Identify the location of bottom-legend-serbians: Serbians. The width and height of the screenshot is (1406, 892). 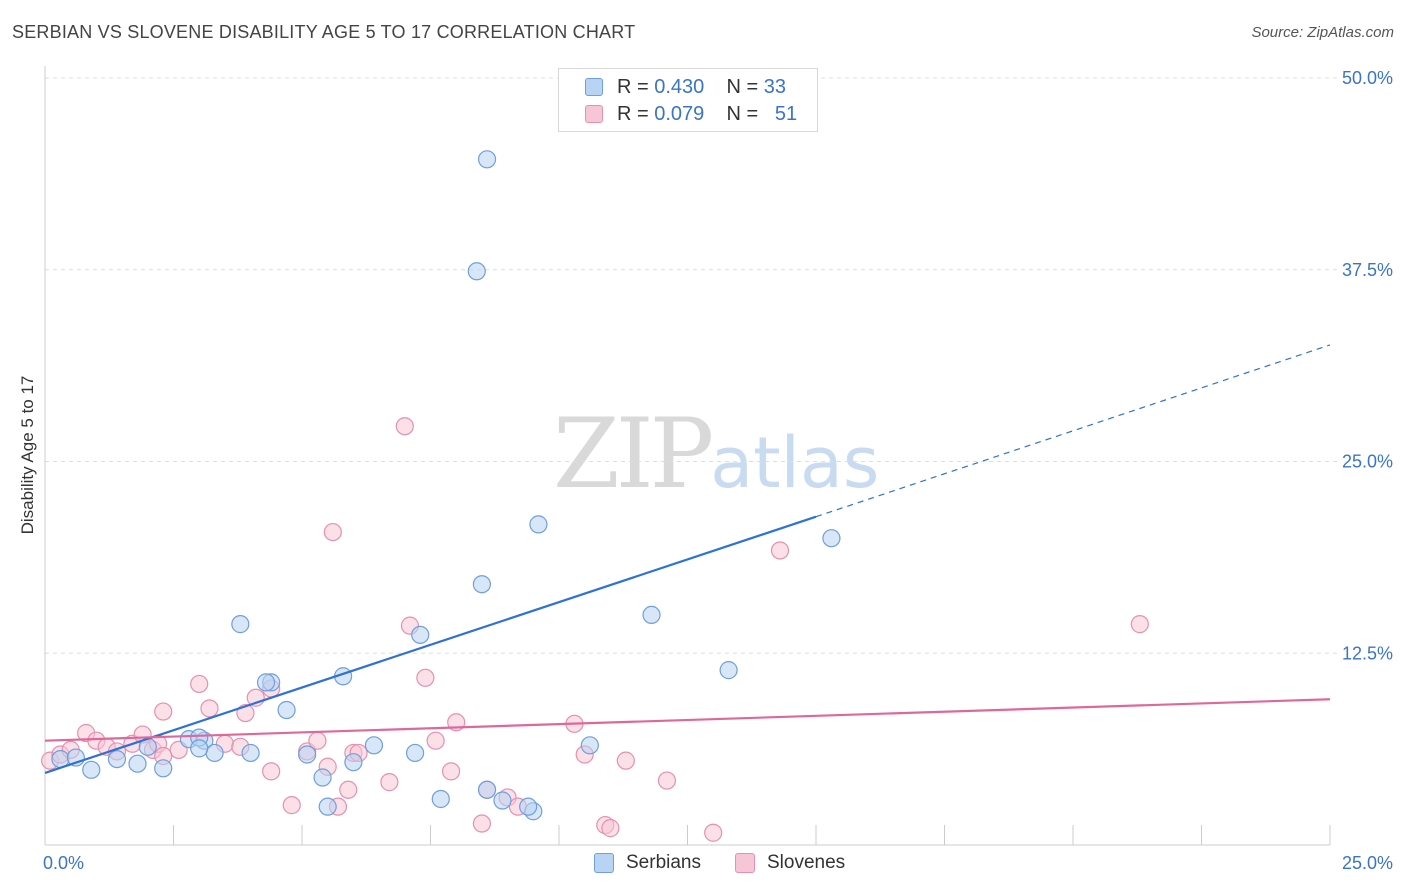
(647, 863).